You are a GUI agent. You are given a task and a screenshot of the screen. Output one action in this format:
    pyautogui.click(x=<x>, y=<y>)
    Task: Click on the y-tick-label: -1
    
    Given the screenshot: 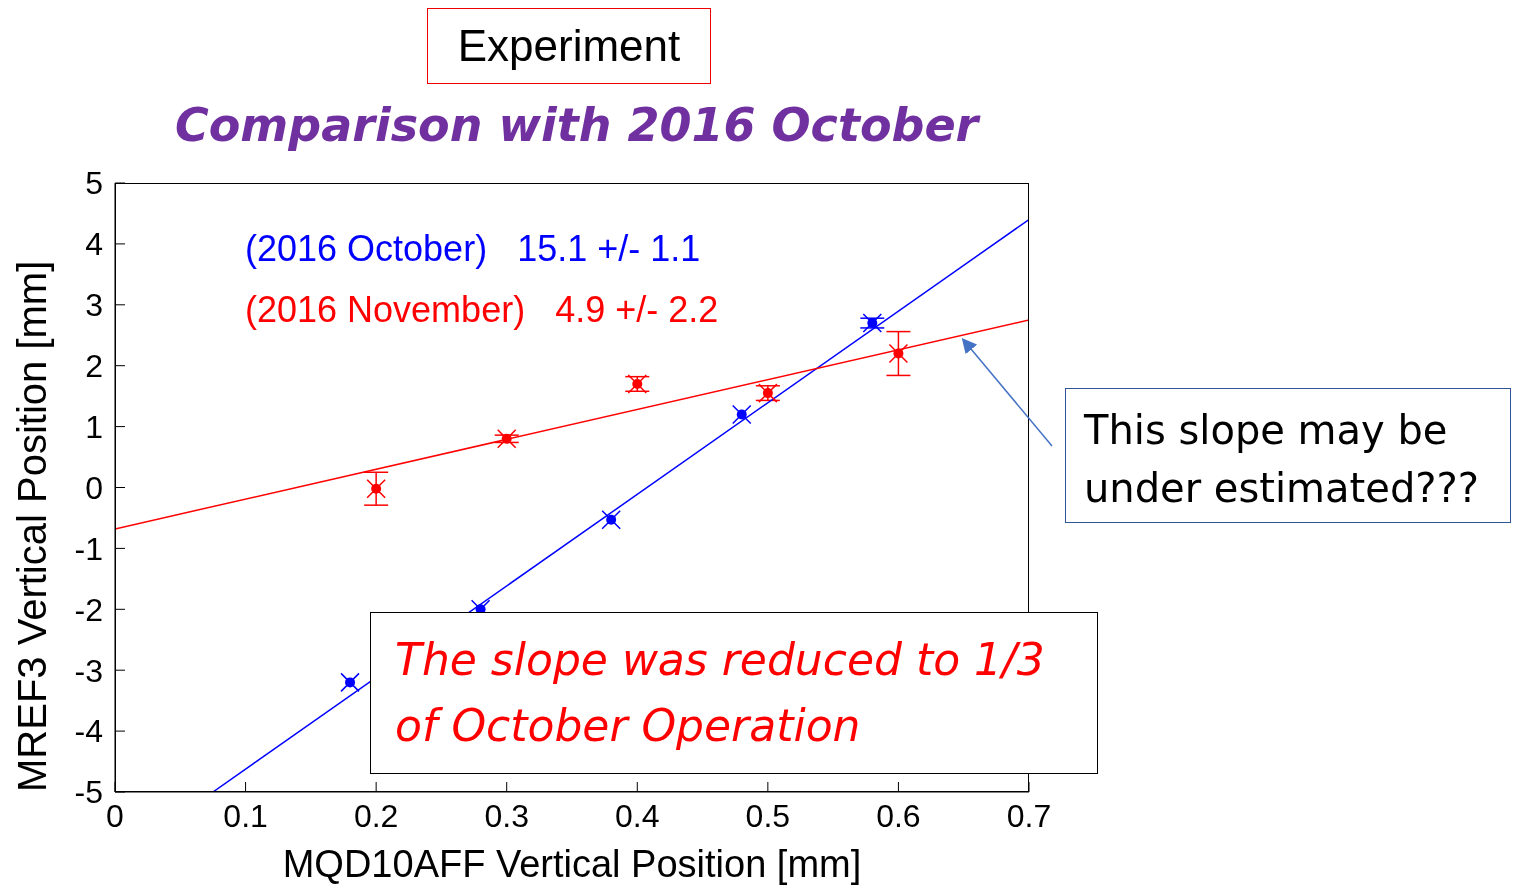 What is the action you would take?
    pyautogui.click(x=88, y=548)
    